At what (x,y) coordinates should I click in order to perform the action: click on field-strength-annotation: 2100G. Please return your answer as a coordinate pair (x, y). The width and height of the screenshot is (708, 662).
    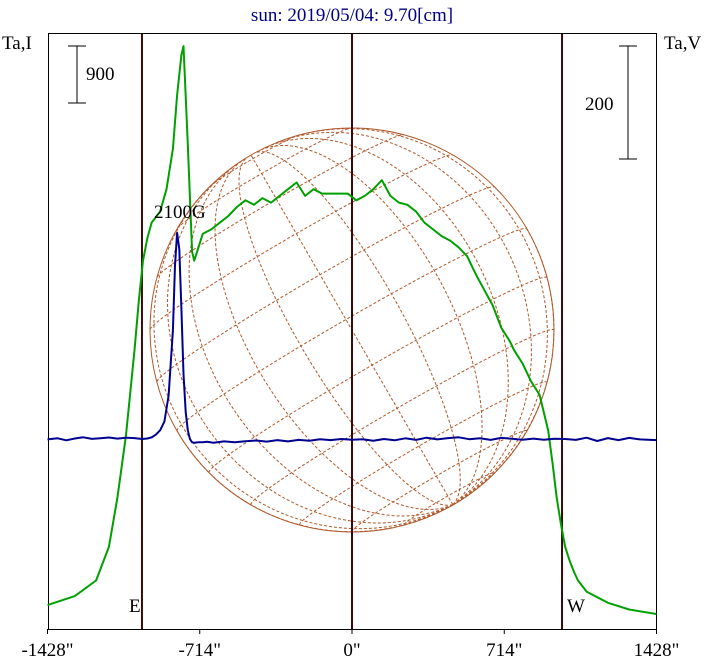
    Looking at the image, I should click on (180, 212).